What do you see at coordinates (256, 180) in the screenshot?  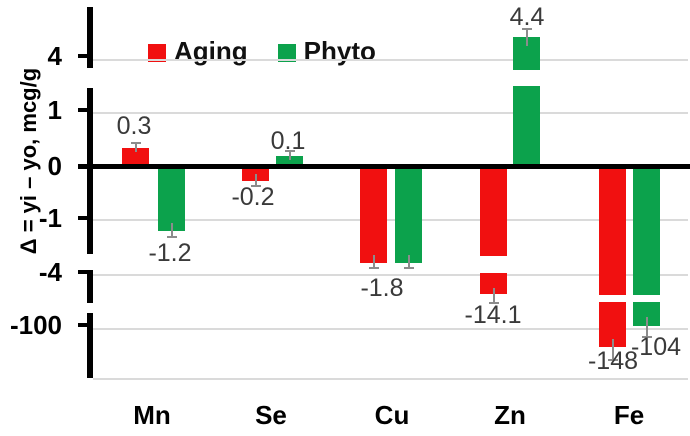 I see `error-bar-aging-se` at bounding box center [256, 180].